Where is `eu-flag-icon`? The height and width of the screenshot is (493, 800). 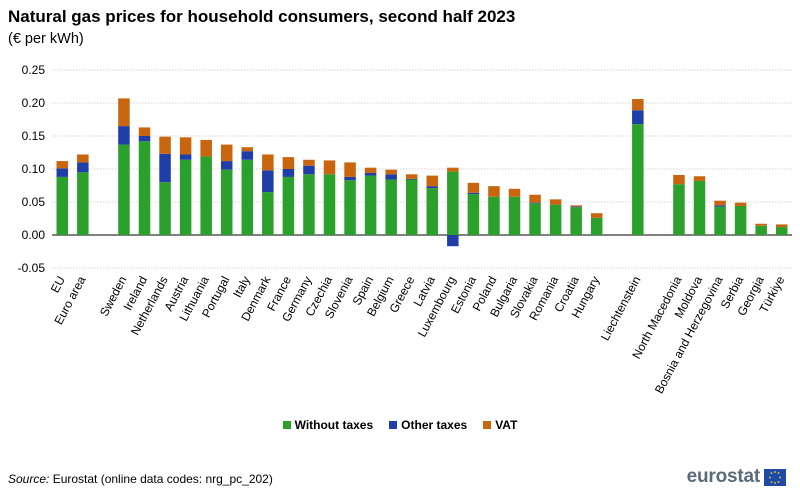
eu-flag-icon is located at coordinates (775, 477).